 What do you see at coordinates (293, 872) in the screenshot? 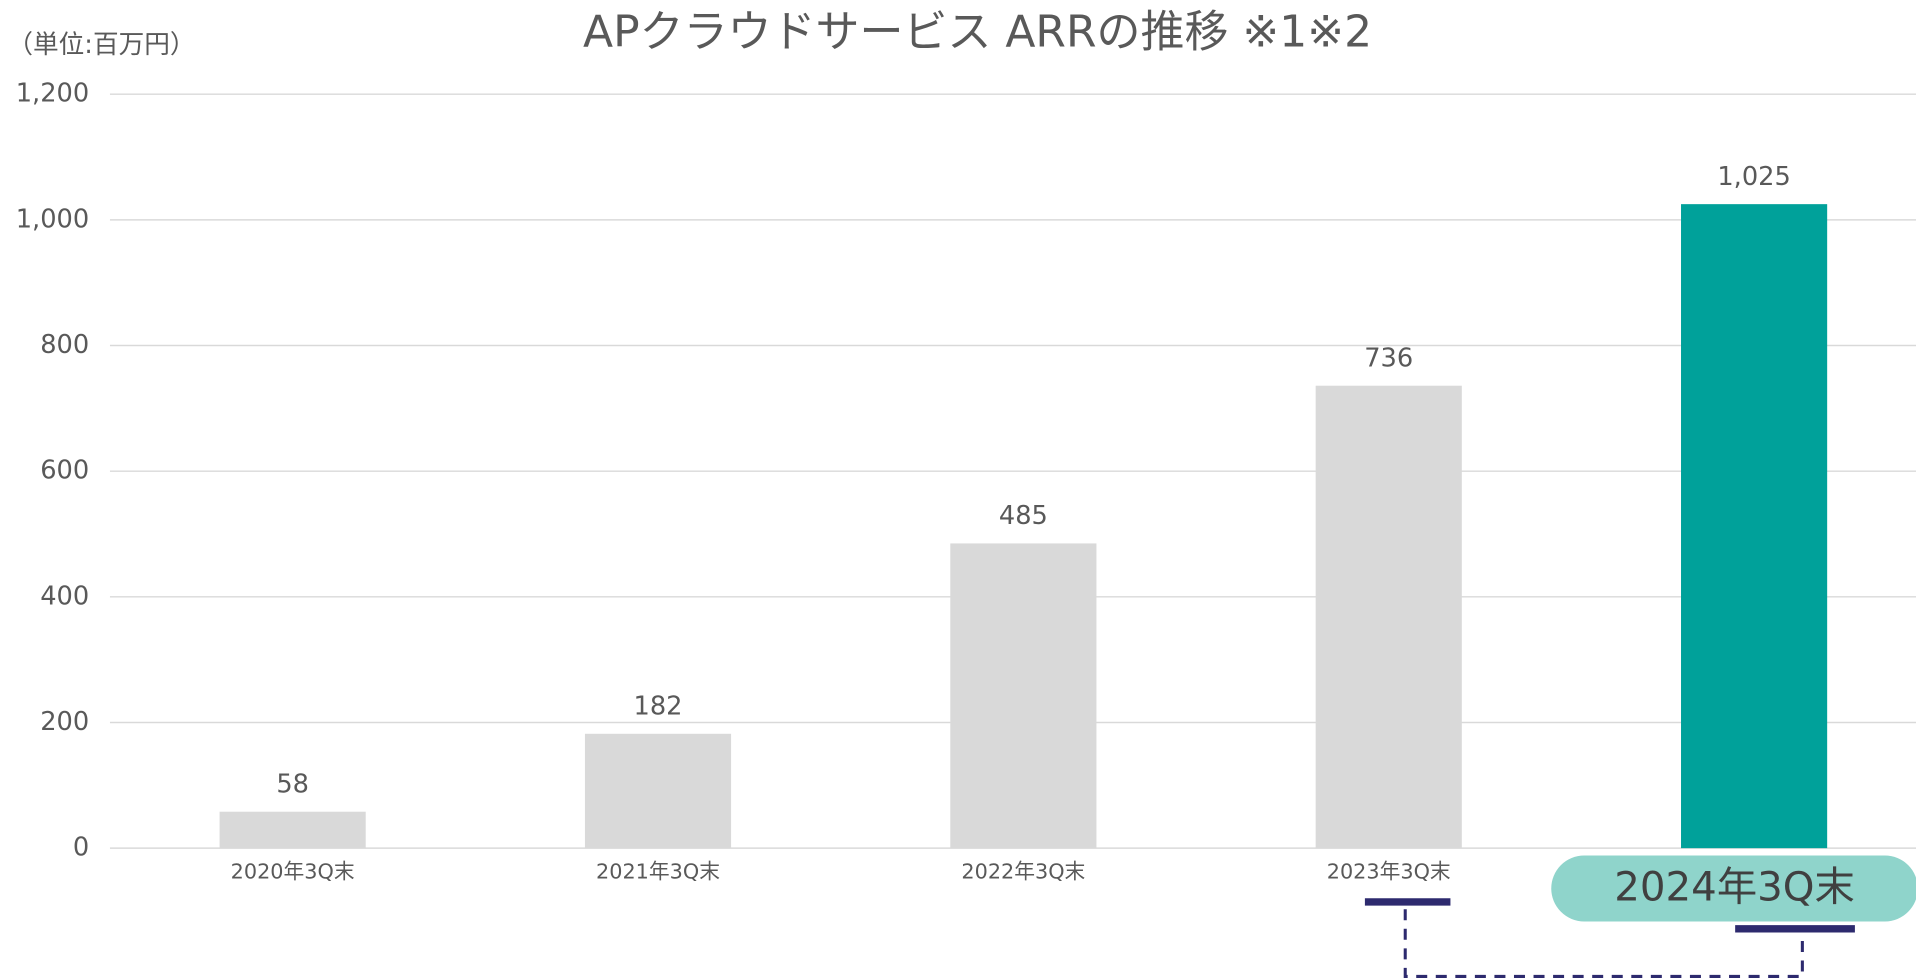
I see `x-tick-label: 2020年3Q末` at bounding box center [293, 872].